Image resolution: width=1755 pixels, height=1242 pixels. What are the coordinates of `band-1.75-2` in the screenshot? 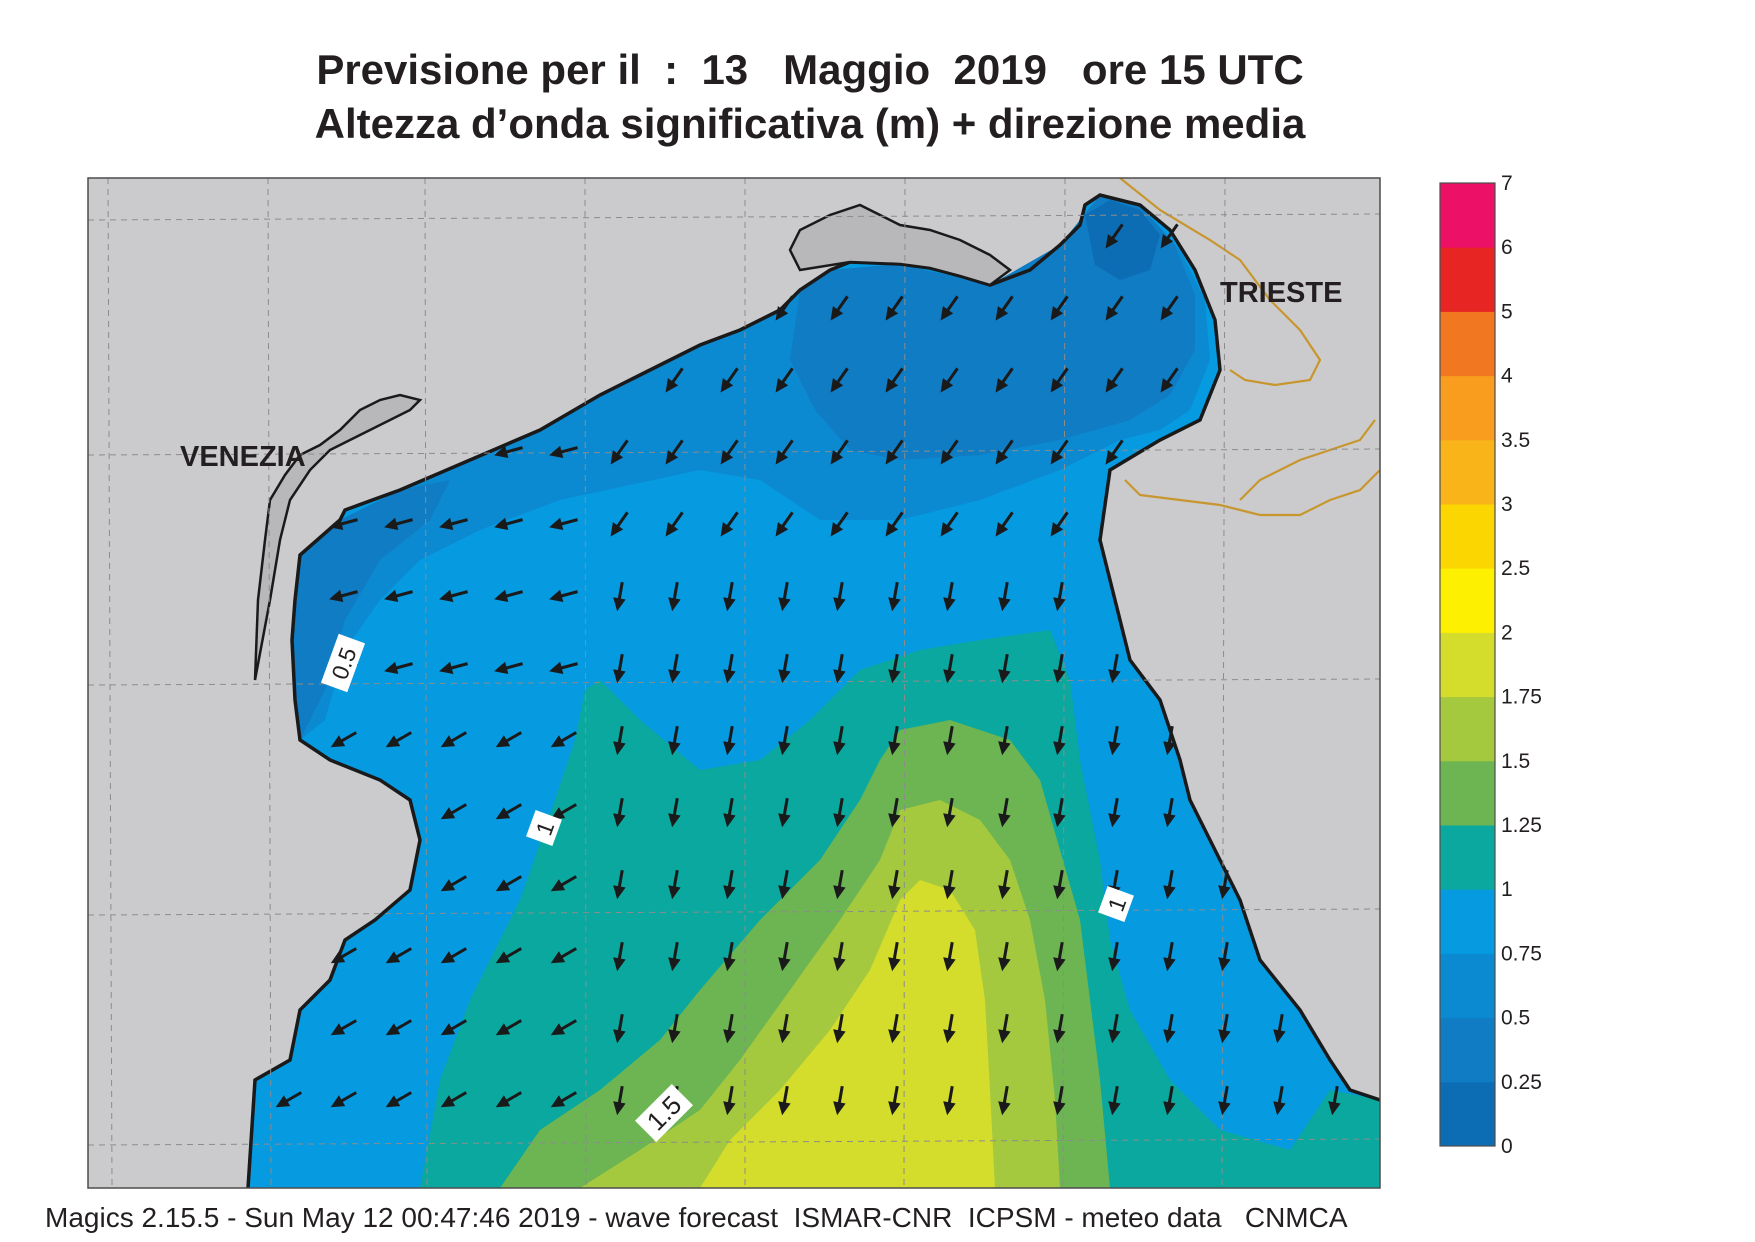 It's located at (847, 1034).